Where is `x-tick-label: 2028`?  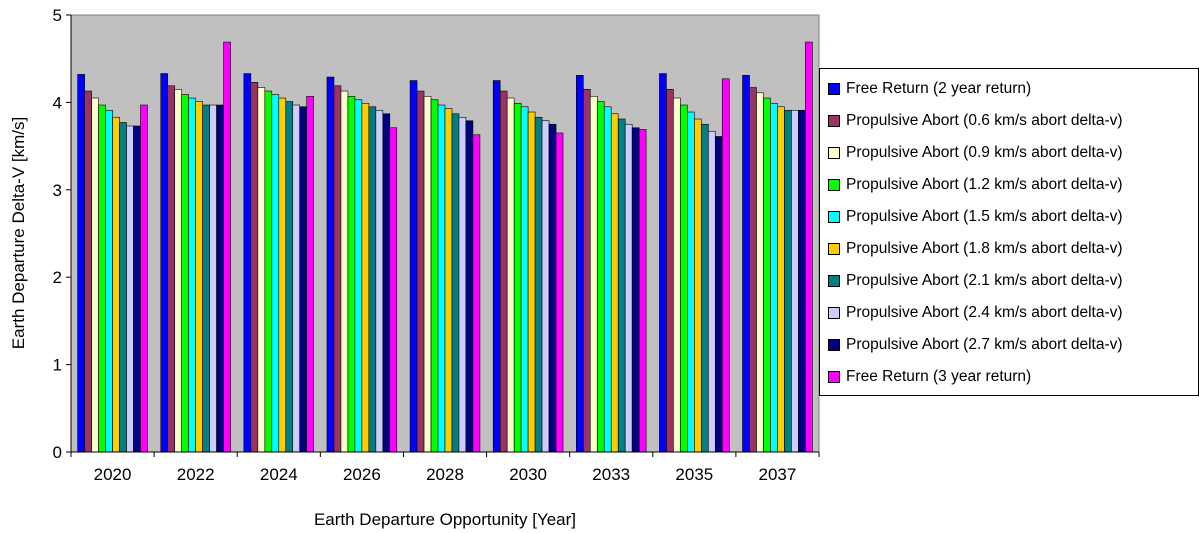 x-tick-label: 2028 is located at coordinates (445, 474).